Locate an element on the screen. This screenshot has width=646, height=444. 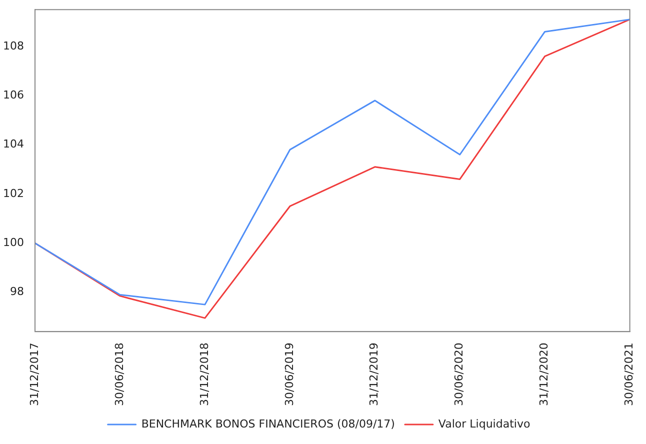
x-tick-label: 31/12/2020 is located at coordinates (544, 374).